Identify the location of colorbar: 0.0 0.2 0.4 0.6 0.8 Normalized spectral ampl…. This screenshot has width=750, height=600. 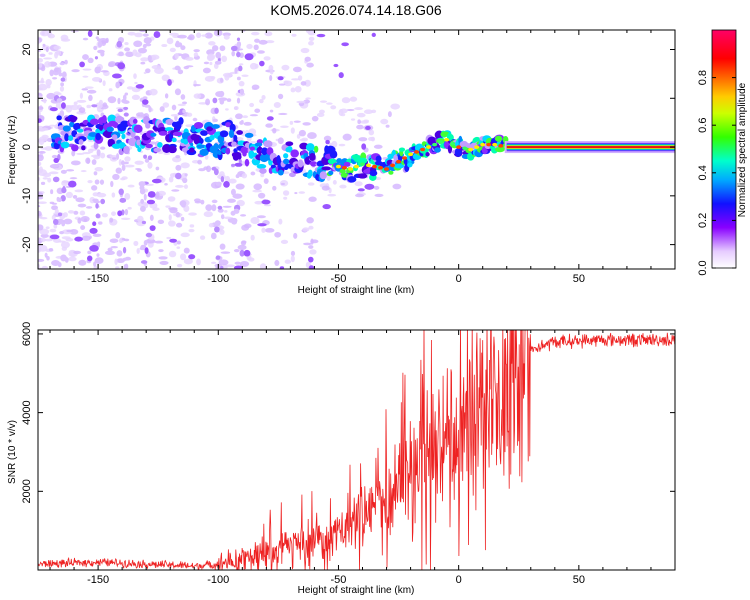
(722, 152).